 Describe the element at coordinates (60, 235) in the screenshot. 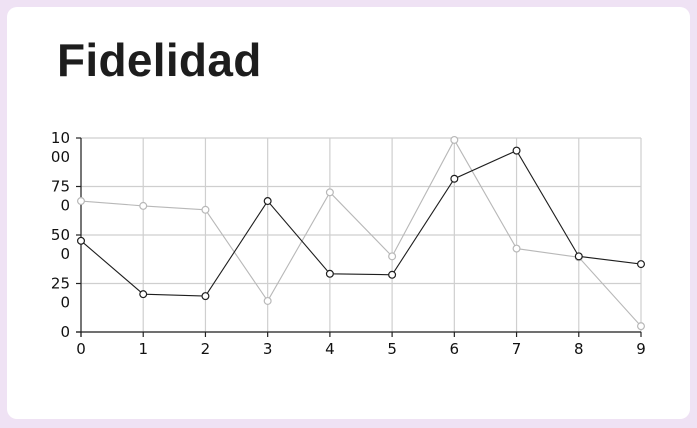

I see `y-tick-label-line: 50` at that location.